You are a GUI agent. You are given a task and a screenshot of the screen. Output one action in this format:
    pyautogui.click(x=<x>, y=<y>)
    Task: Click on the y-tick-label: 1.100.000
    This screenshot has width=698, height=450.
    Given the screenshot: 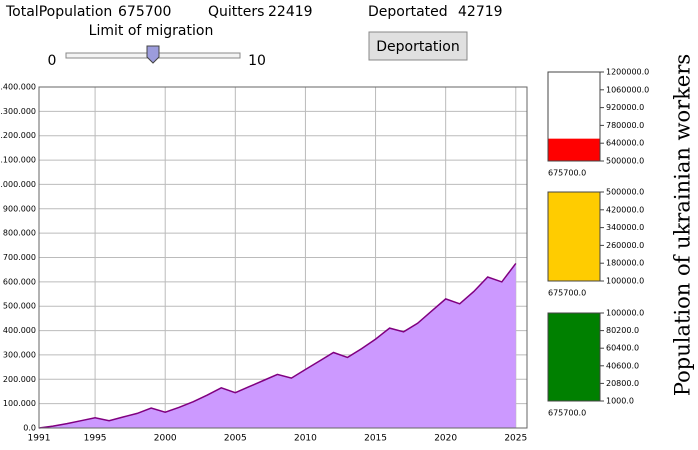 What is the action you would take?
    pyautogui.click(x=18, y=160)
    